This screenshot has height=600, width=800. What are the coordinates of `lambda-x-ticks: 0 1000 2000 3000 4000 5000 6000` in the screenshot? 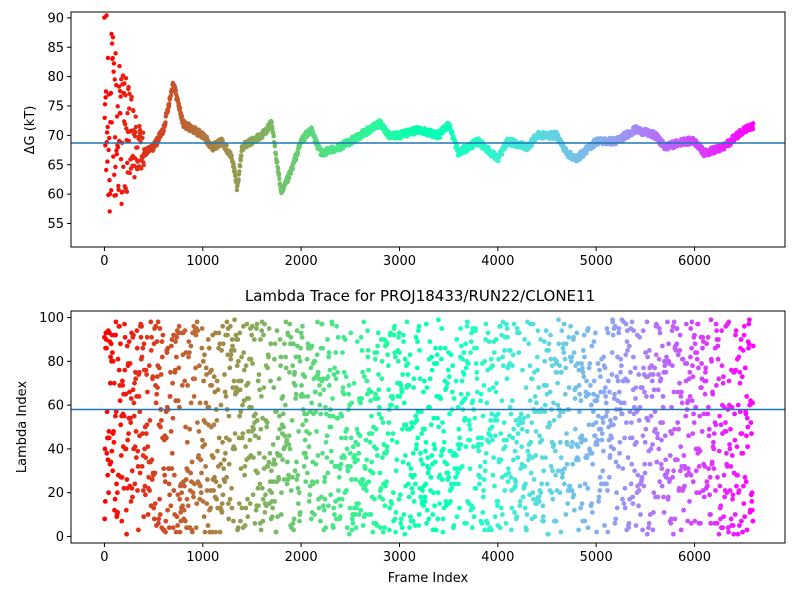 It's located at (405, 554).